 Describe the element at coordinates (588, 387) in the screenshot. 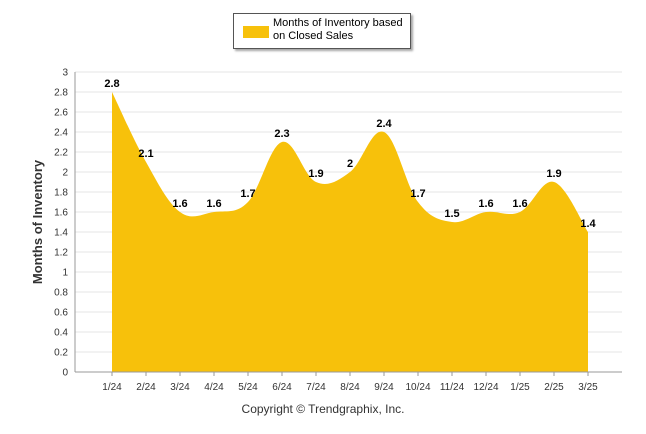

I see `x-tick-label: 3/25` at that location.